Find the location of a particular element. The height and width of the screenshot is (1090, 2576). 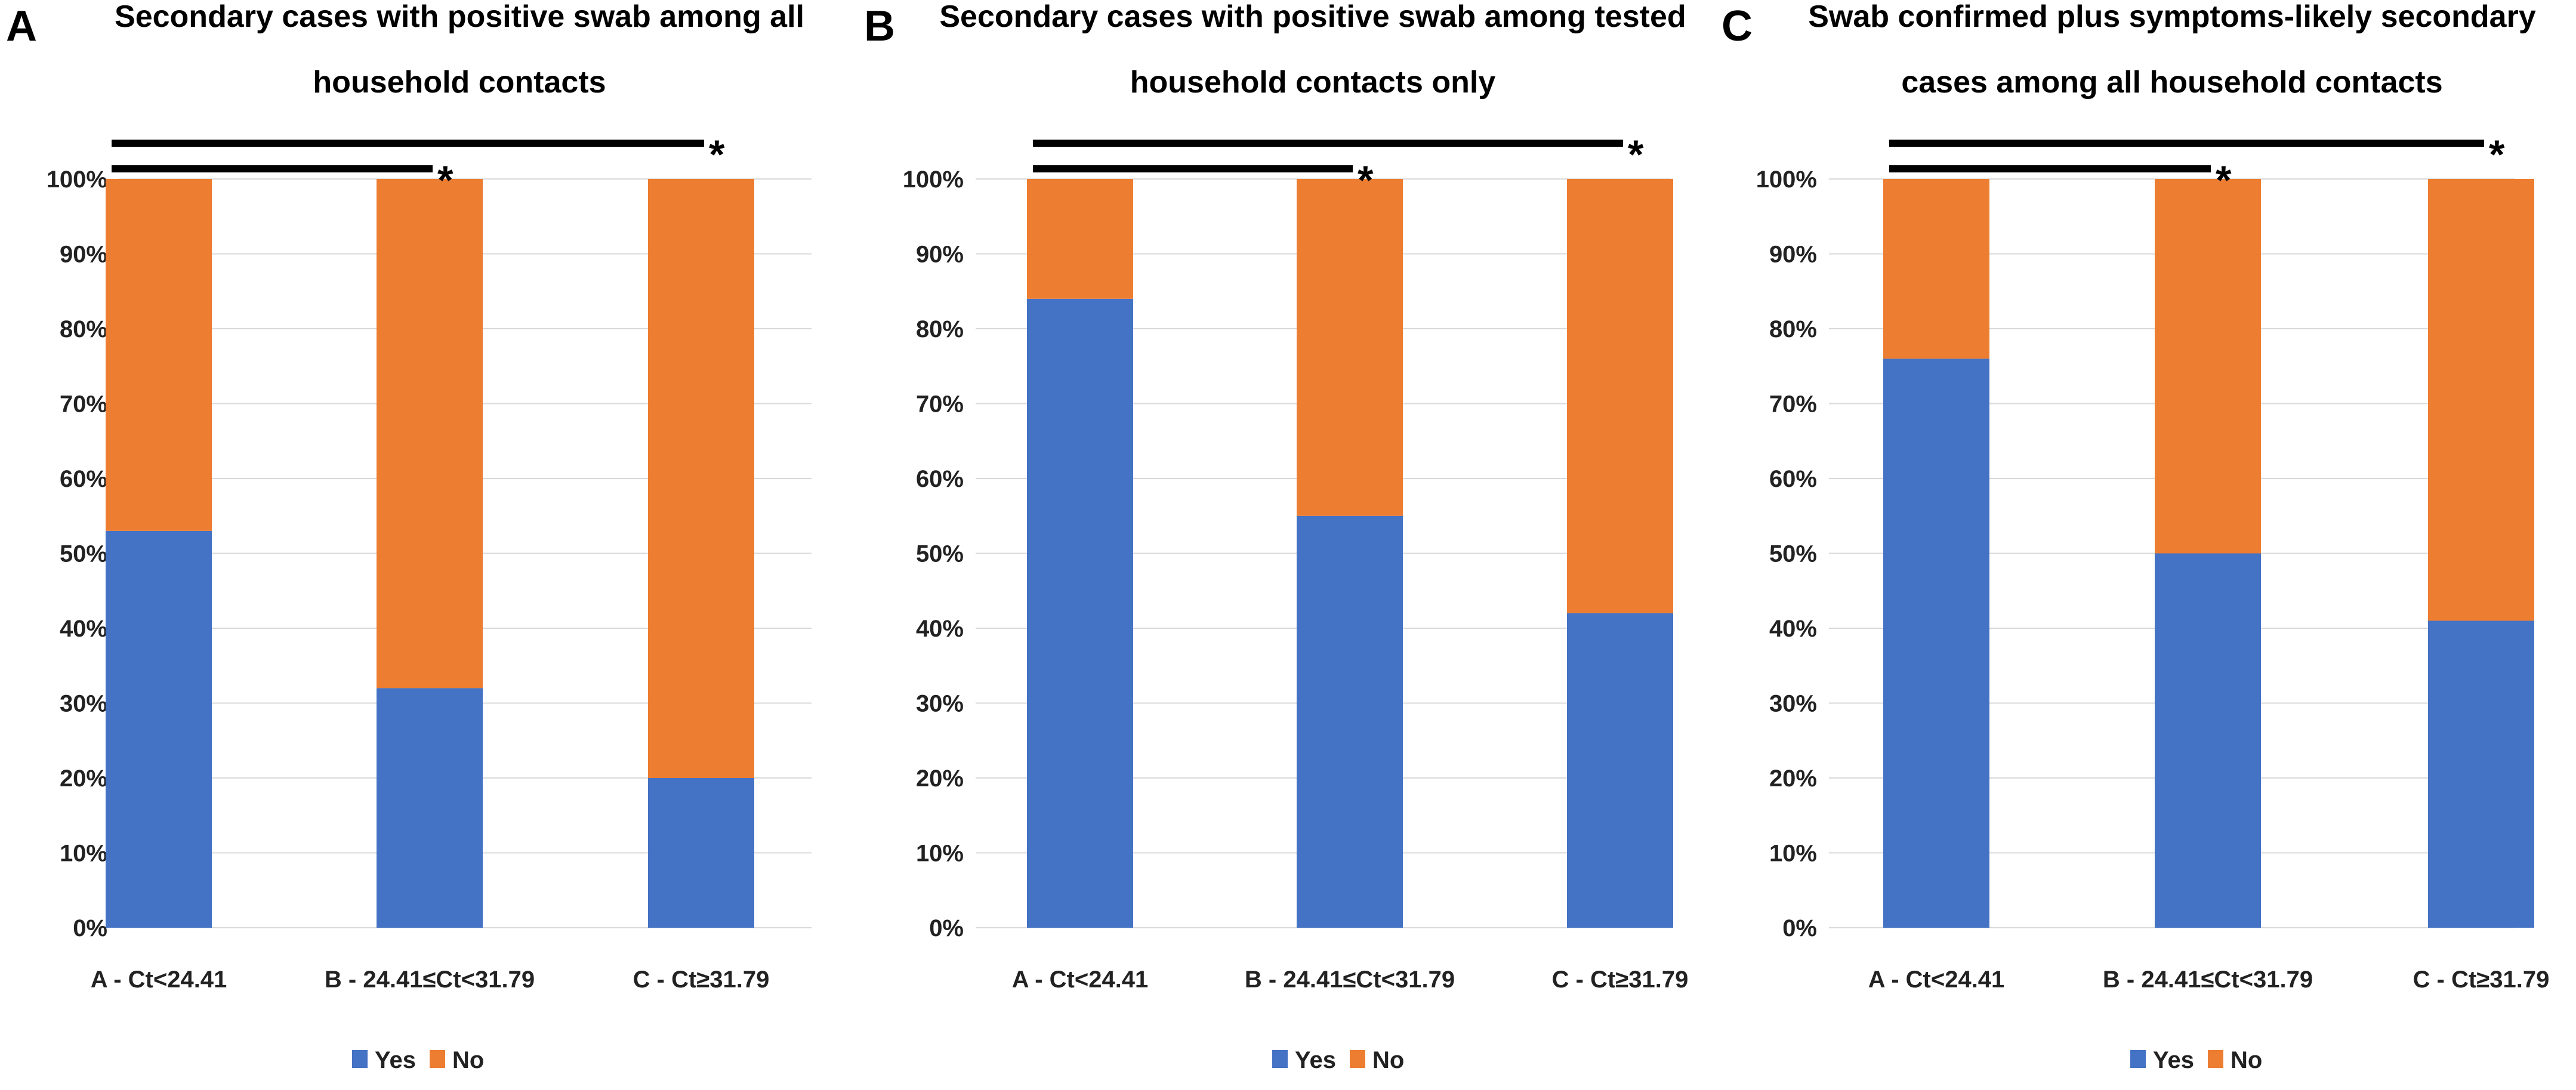

chart-title-line: household contacts is located at coordinates (459, 82).